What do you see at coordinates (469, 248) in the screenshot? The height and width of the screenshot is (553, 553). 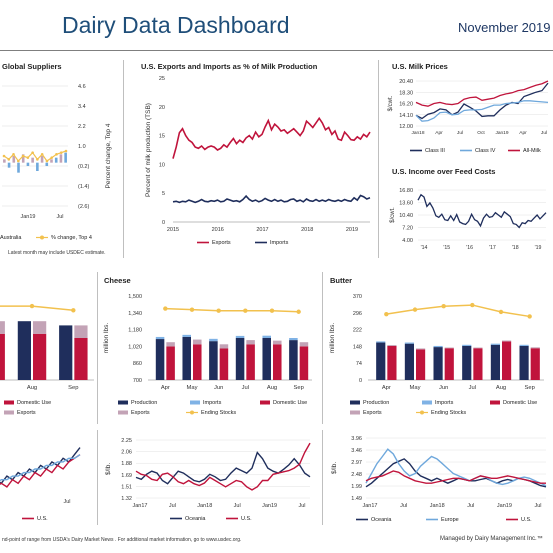 I see `x-tick-label: '16` at bounding box center [469, 248].